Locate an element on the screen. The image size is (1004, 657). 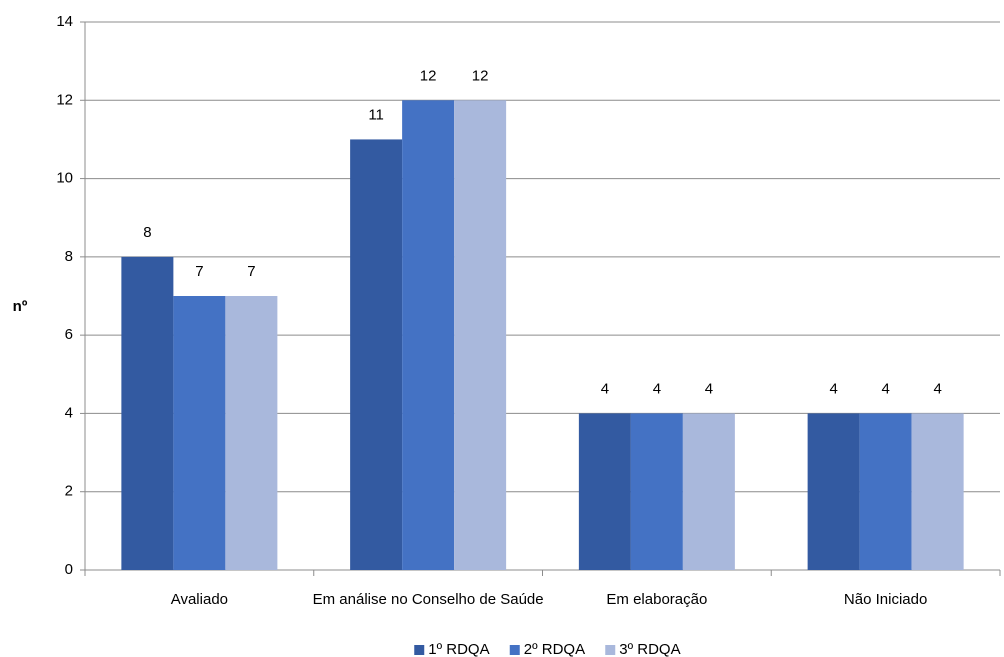
legend-label: 3º RDQA is located at coordinates (649, 649).